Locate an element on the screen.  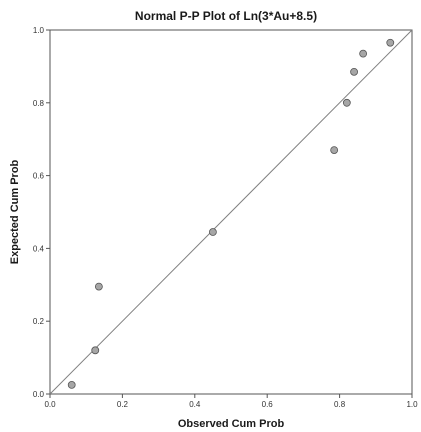
x-tick-label: 0.6 is located at coordinates (268, 404).